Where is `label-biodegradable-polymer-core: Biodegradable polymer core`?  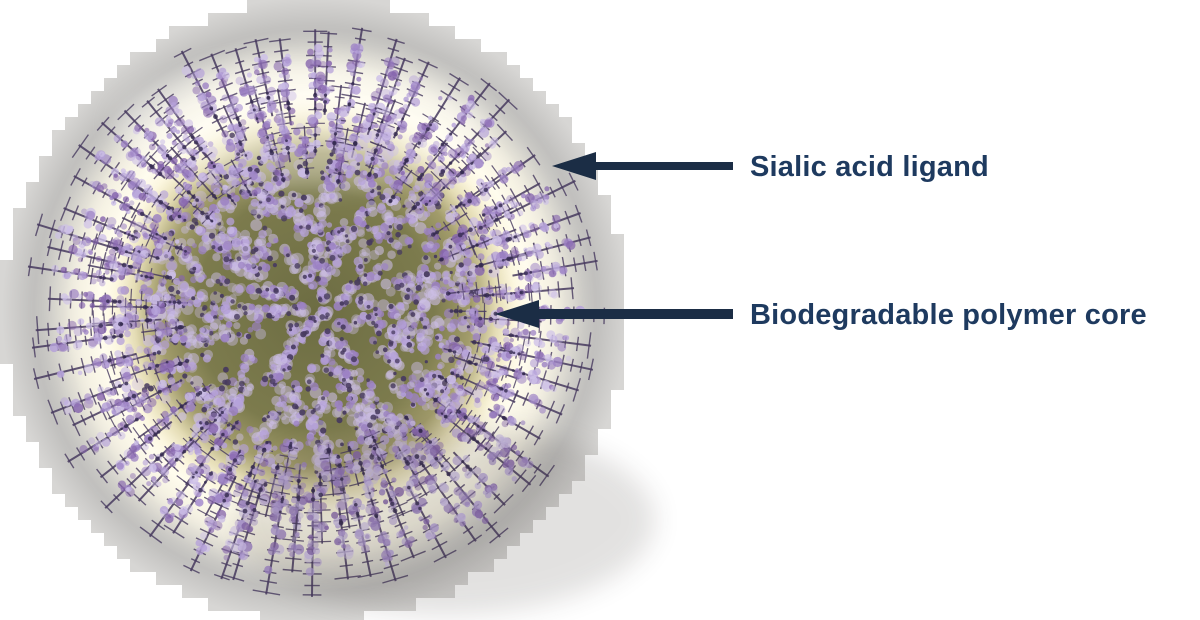 label-biodegradable-polymer-core: Biodegradable polymer core is located at coordinates (948, 315).